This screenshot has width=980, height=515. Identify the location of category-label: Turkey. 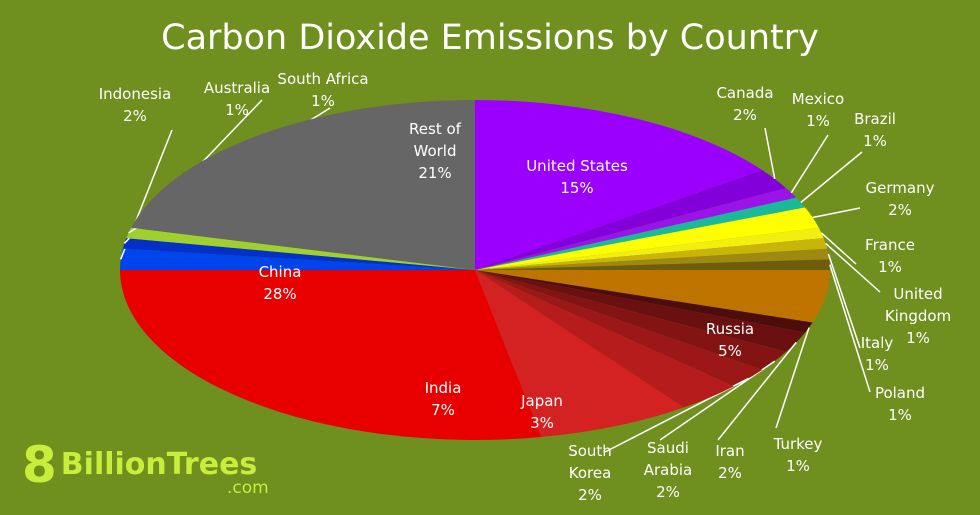
(798, 444).